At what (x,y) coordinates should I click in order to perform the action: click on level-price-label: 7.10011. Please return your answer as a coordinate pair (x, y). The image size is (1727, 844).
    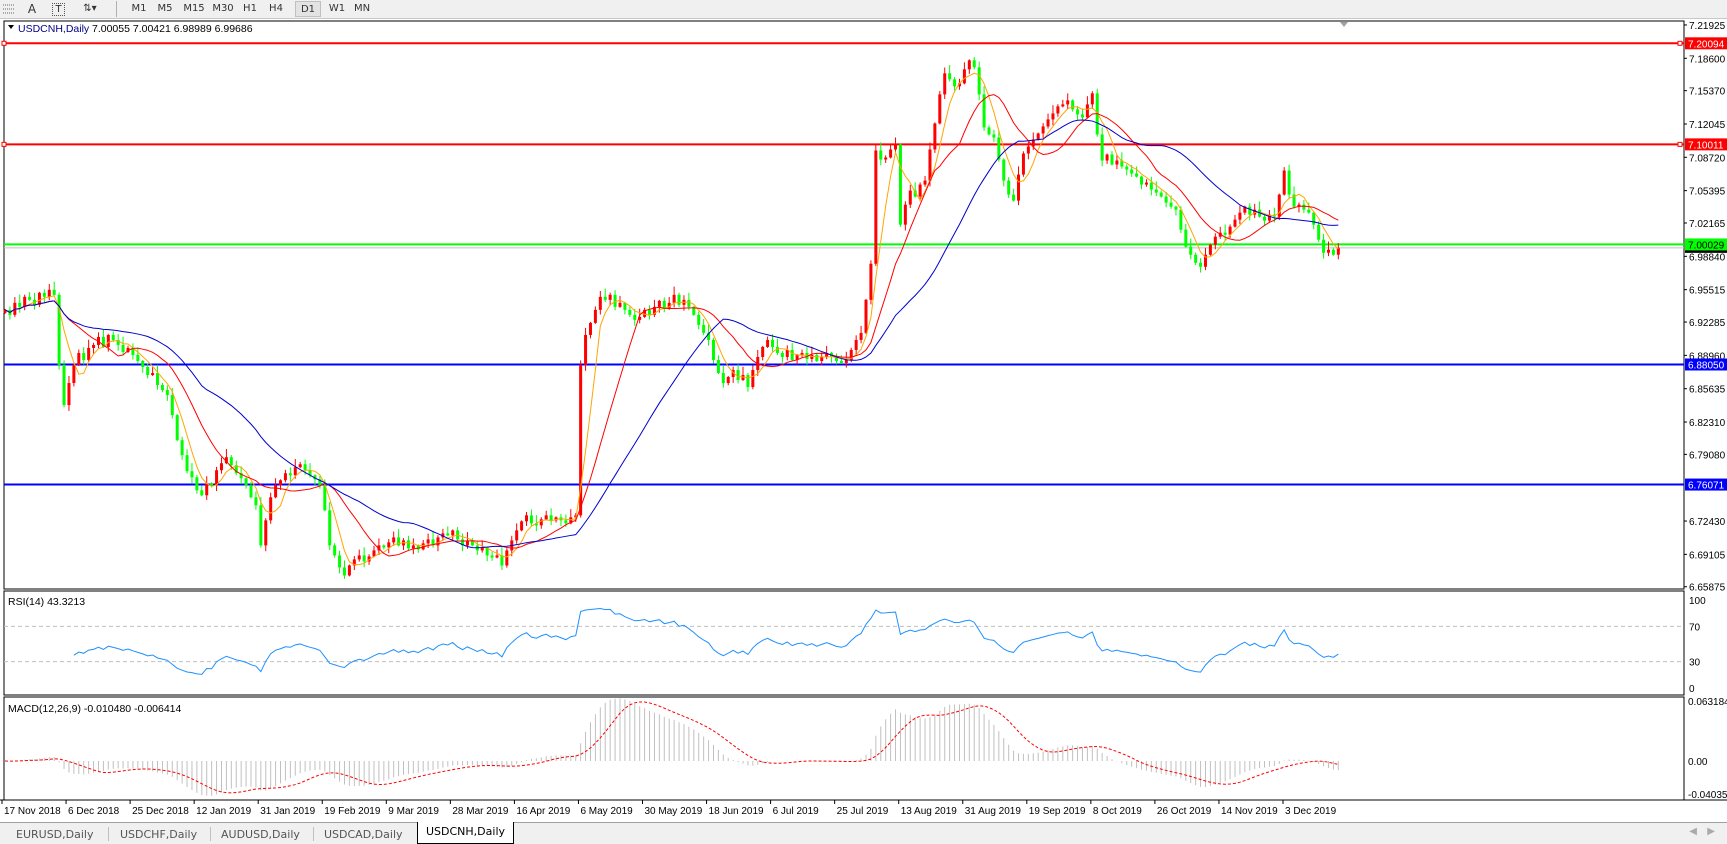
    Looking at the image, I should click on (1706, 145).